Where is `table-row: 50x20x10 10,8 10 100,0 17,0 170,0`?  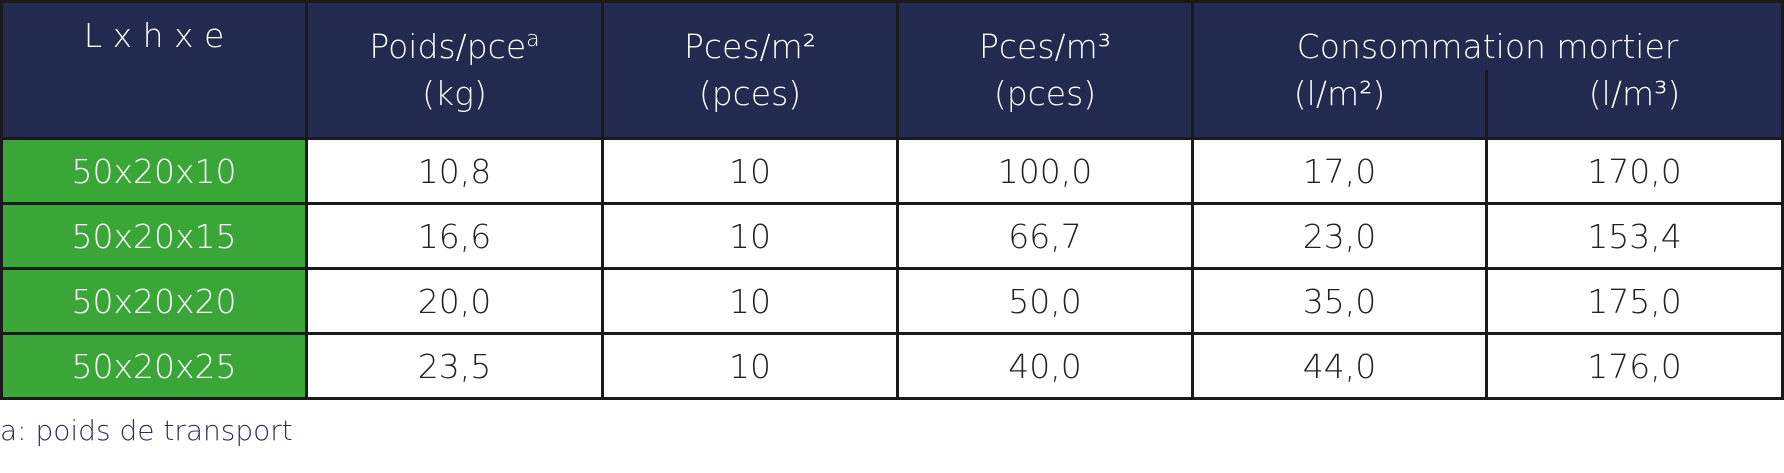
table-row: 50x20x10 10,8 10 100,0 17,0 170,0 is located at coordinates (893, 172).